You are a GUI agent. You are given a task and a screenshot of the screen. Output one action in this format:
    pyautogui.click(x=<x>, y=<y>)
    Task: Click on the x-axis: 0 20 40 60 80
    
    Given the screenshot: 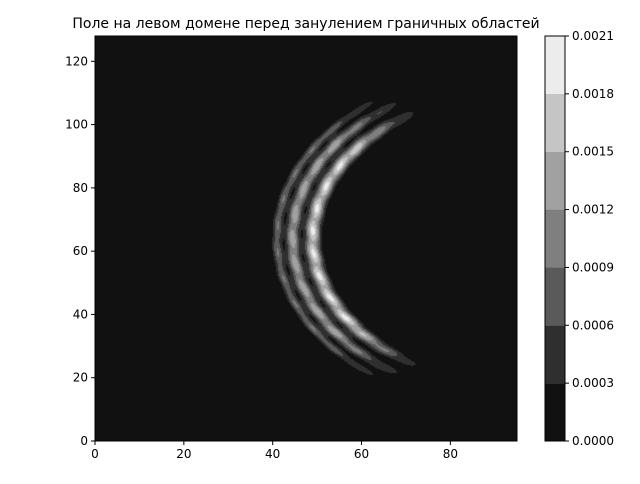 What is the action you would take?
    pyautogui.click(x=274, y=451)
    